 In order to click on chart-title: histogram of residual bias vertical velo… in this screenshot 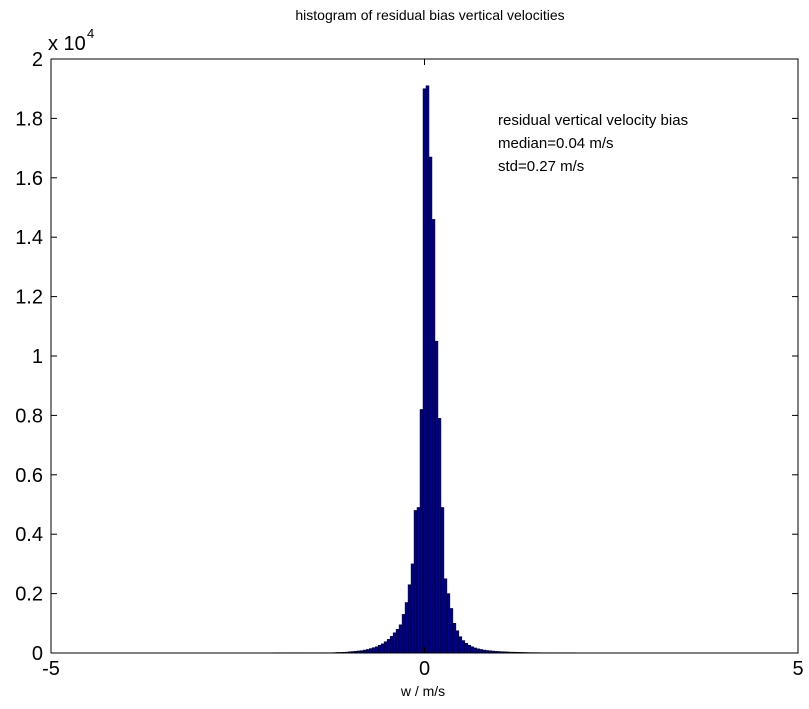, I will do `click(429, 15)`.